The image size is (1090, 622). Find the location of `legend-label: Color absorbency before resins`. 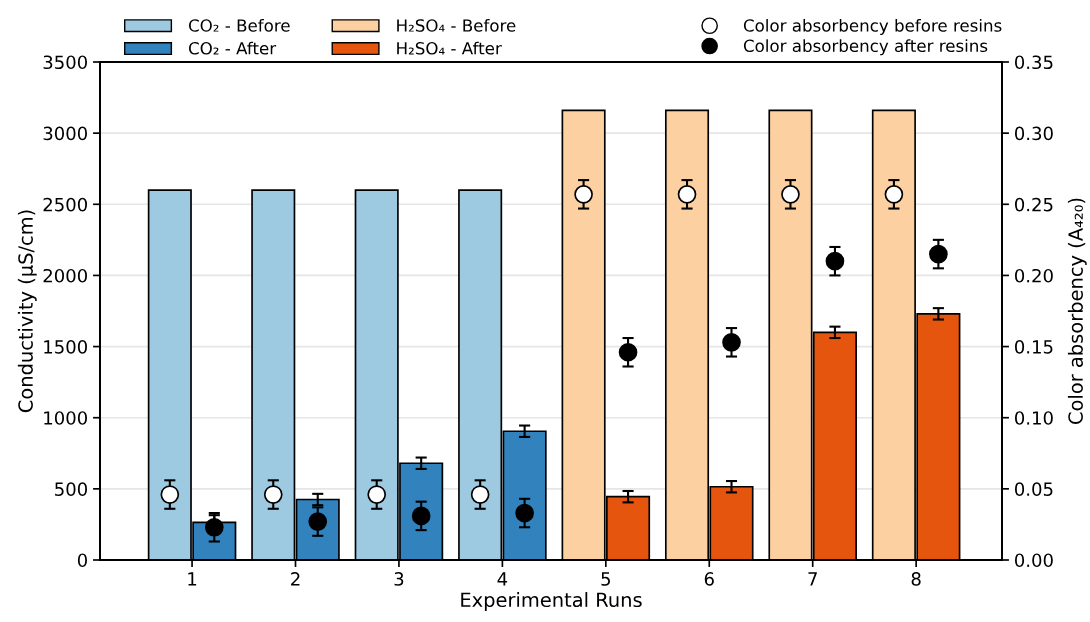

legend-label: Color absorbency before resins is located at coordinates (872, 27).